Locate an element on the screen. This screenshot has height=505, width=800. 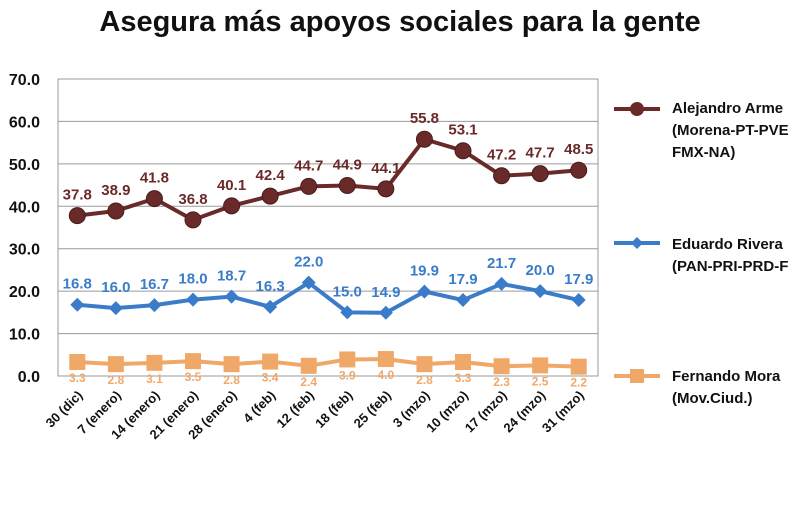
data-label: 2.5 is located at coordinates (540, 381).